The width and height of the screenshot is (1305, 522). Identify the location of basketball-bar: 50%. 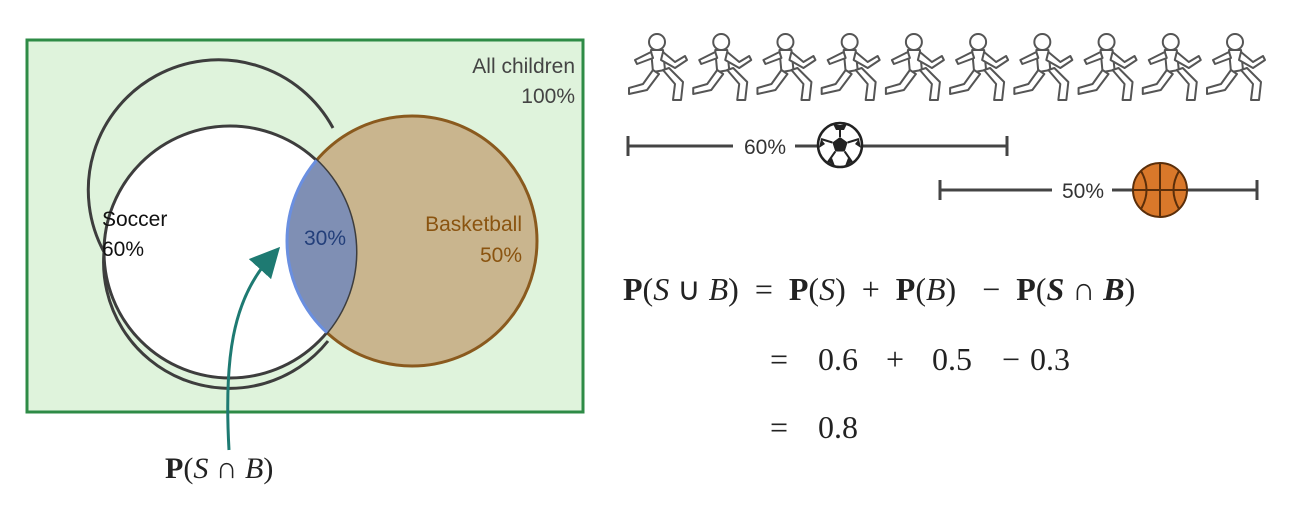
(1098, 190).